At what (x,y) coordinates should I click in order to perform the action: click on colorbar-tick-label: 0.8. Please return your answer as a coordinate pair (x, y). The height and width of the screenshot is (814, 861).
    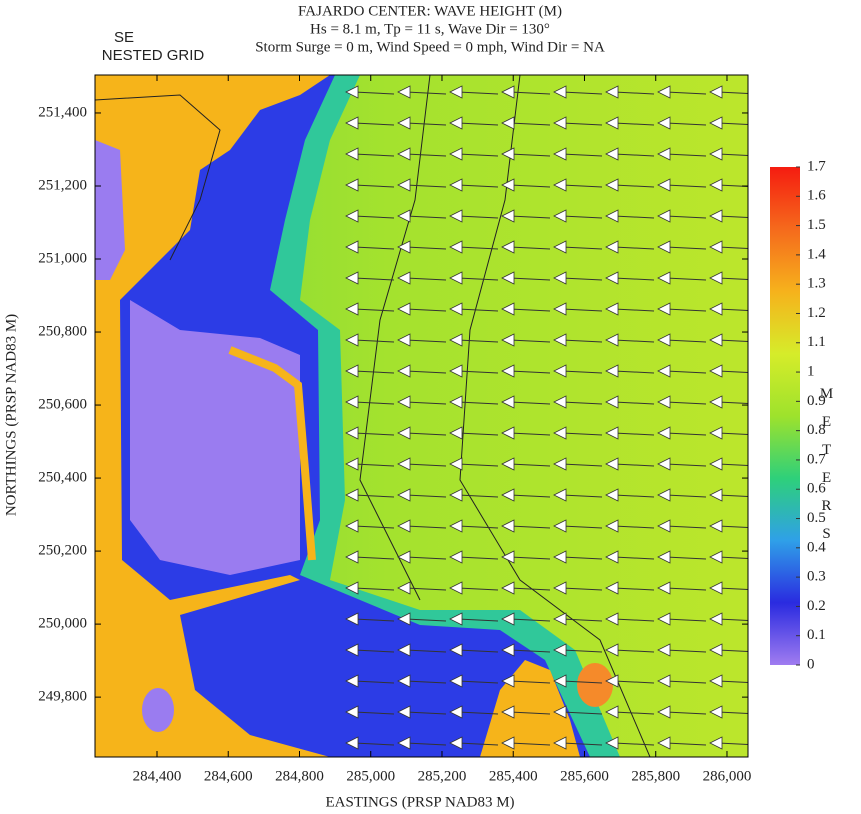
    Looking at the image, I should click on (816, 430).